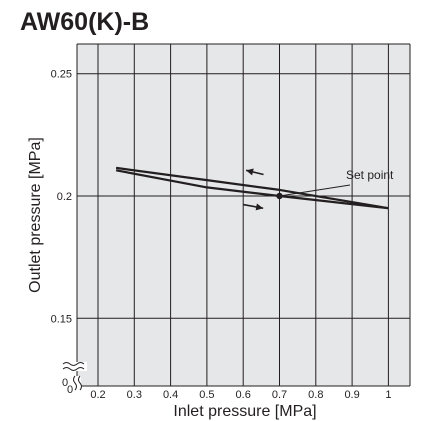 The height and width of the screenshot is (421, 445). Describe the element at coordinates (206, 395) in the screenshot. I see `x-tick-label-3: 0.5` at that location.